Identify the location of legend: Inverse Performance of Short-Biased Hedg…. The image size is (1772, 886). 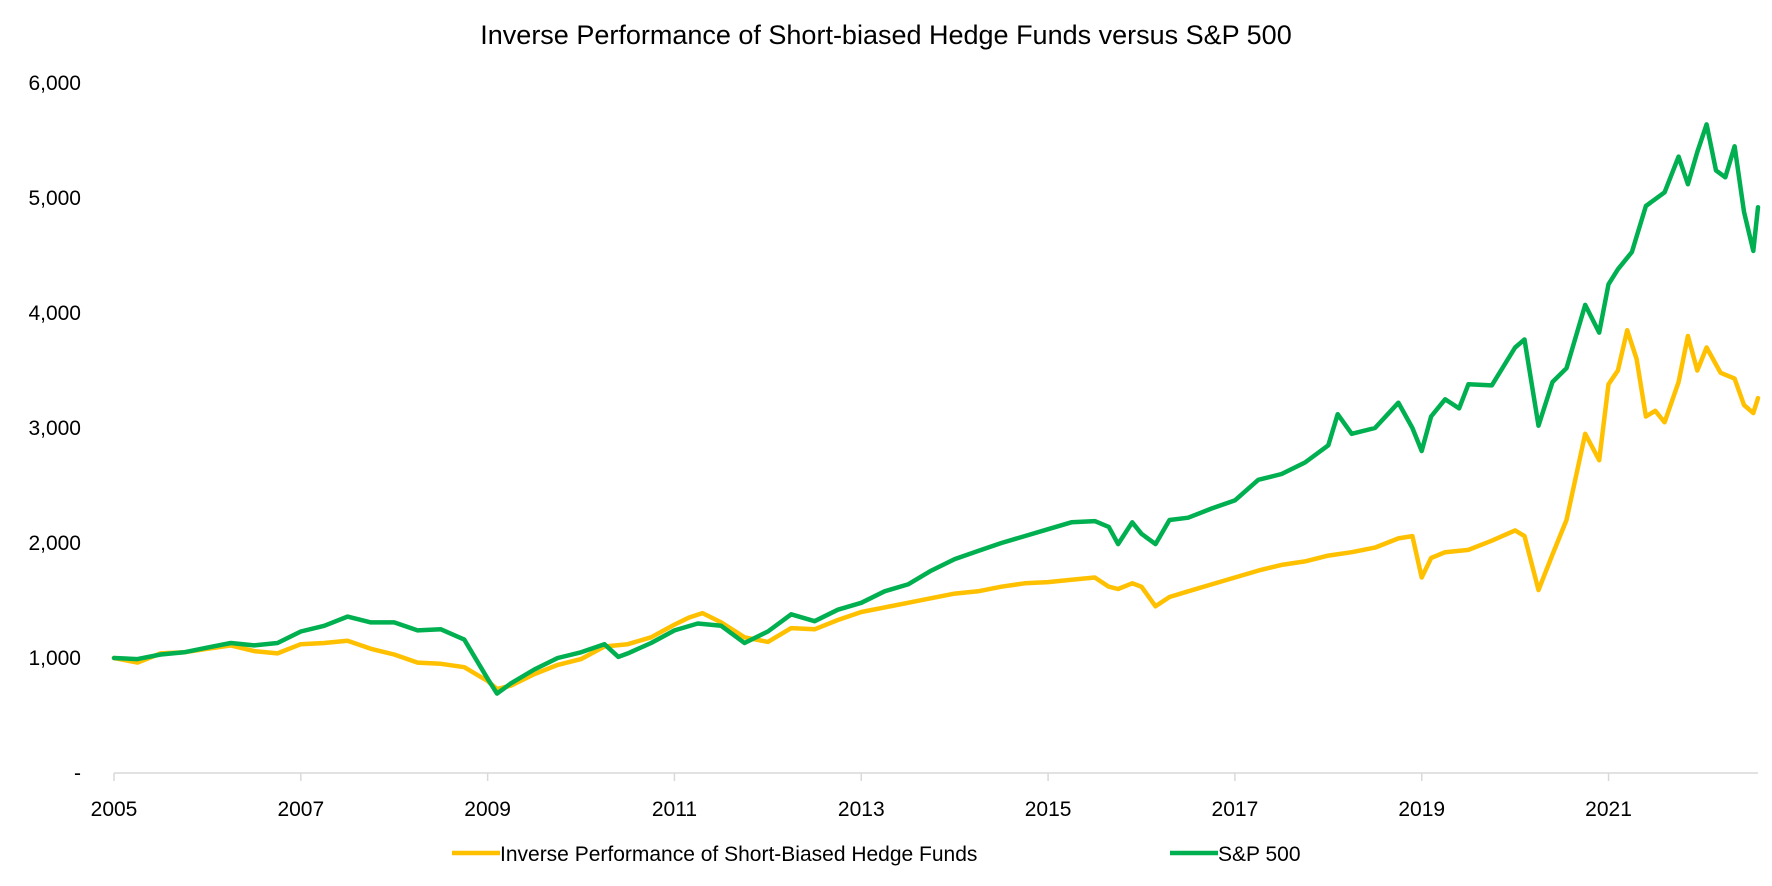
(876, 854).